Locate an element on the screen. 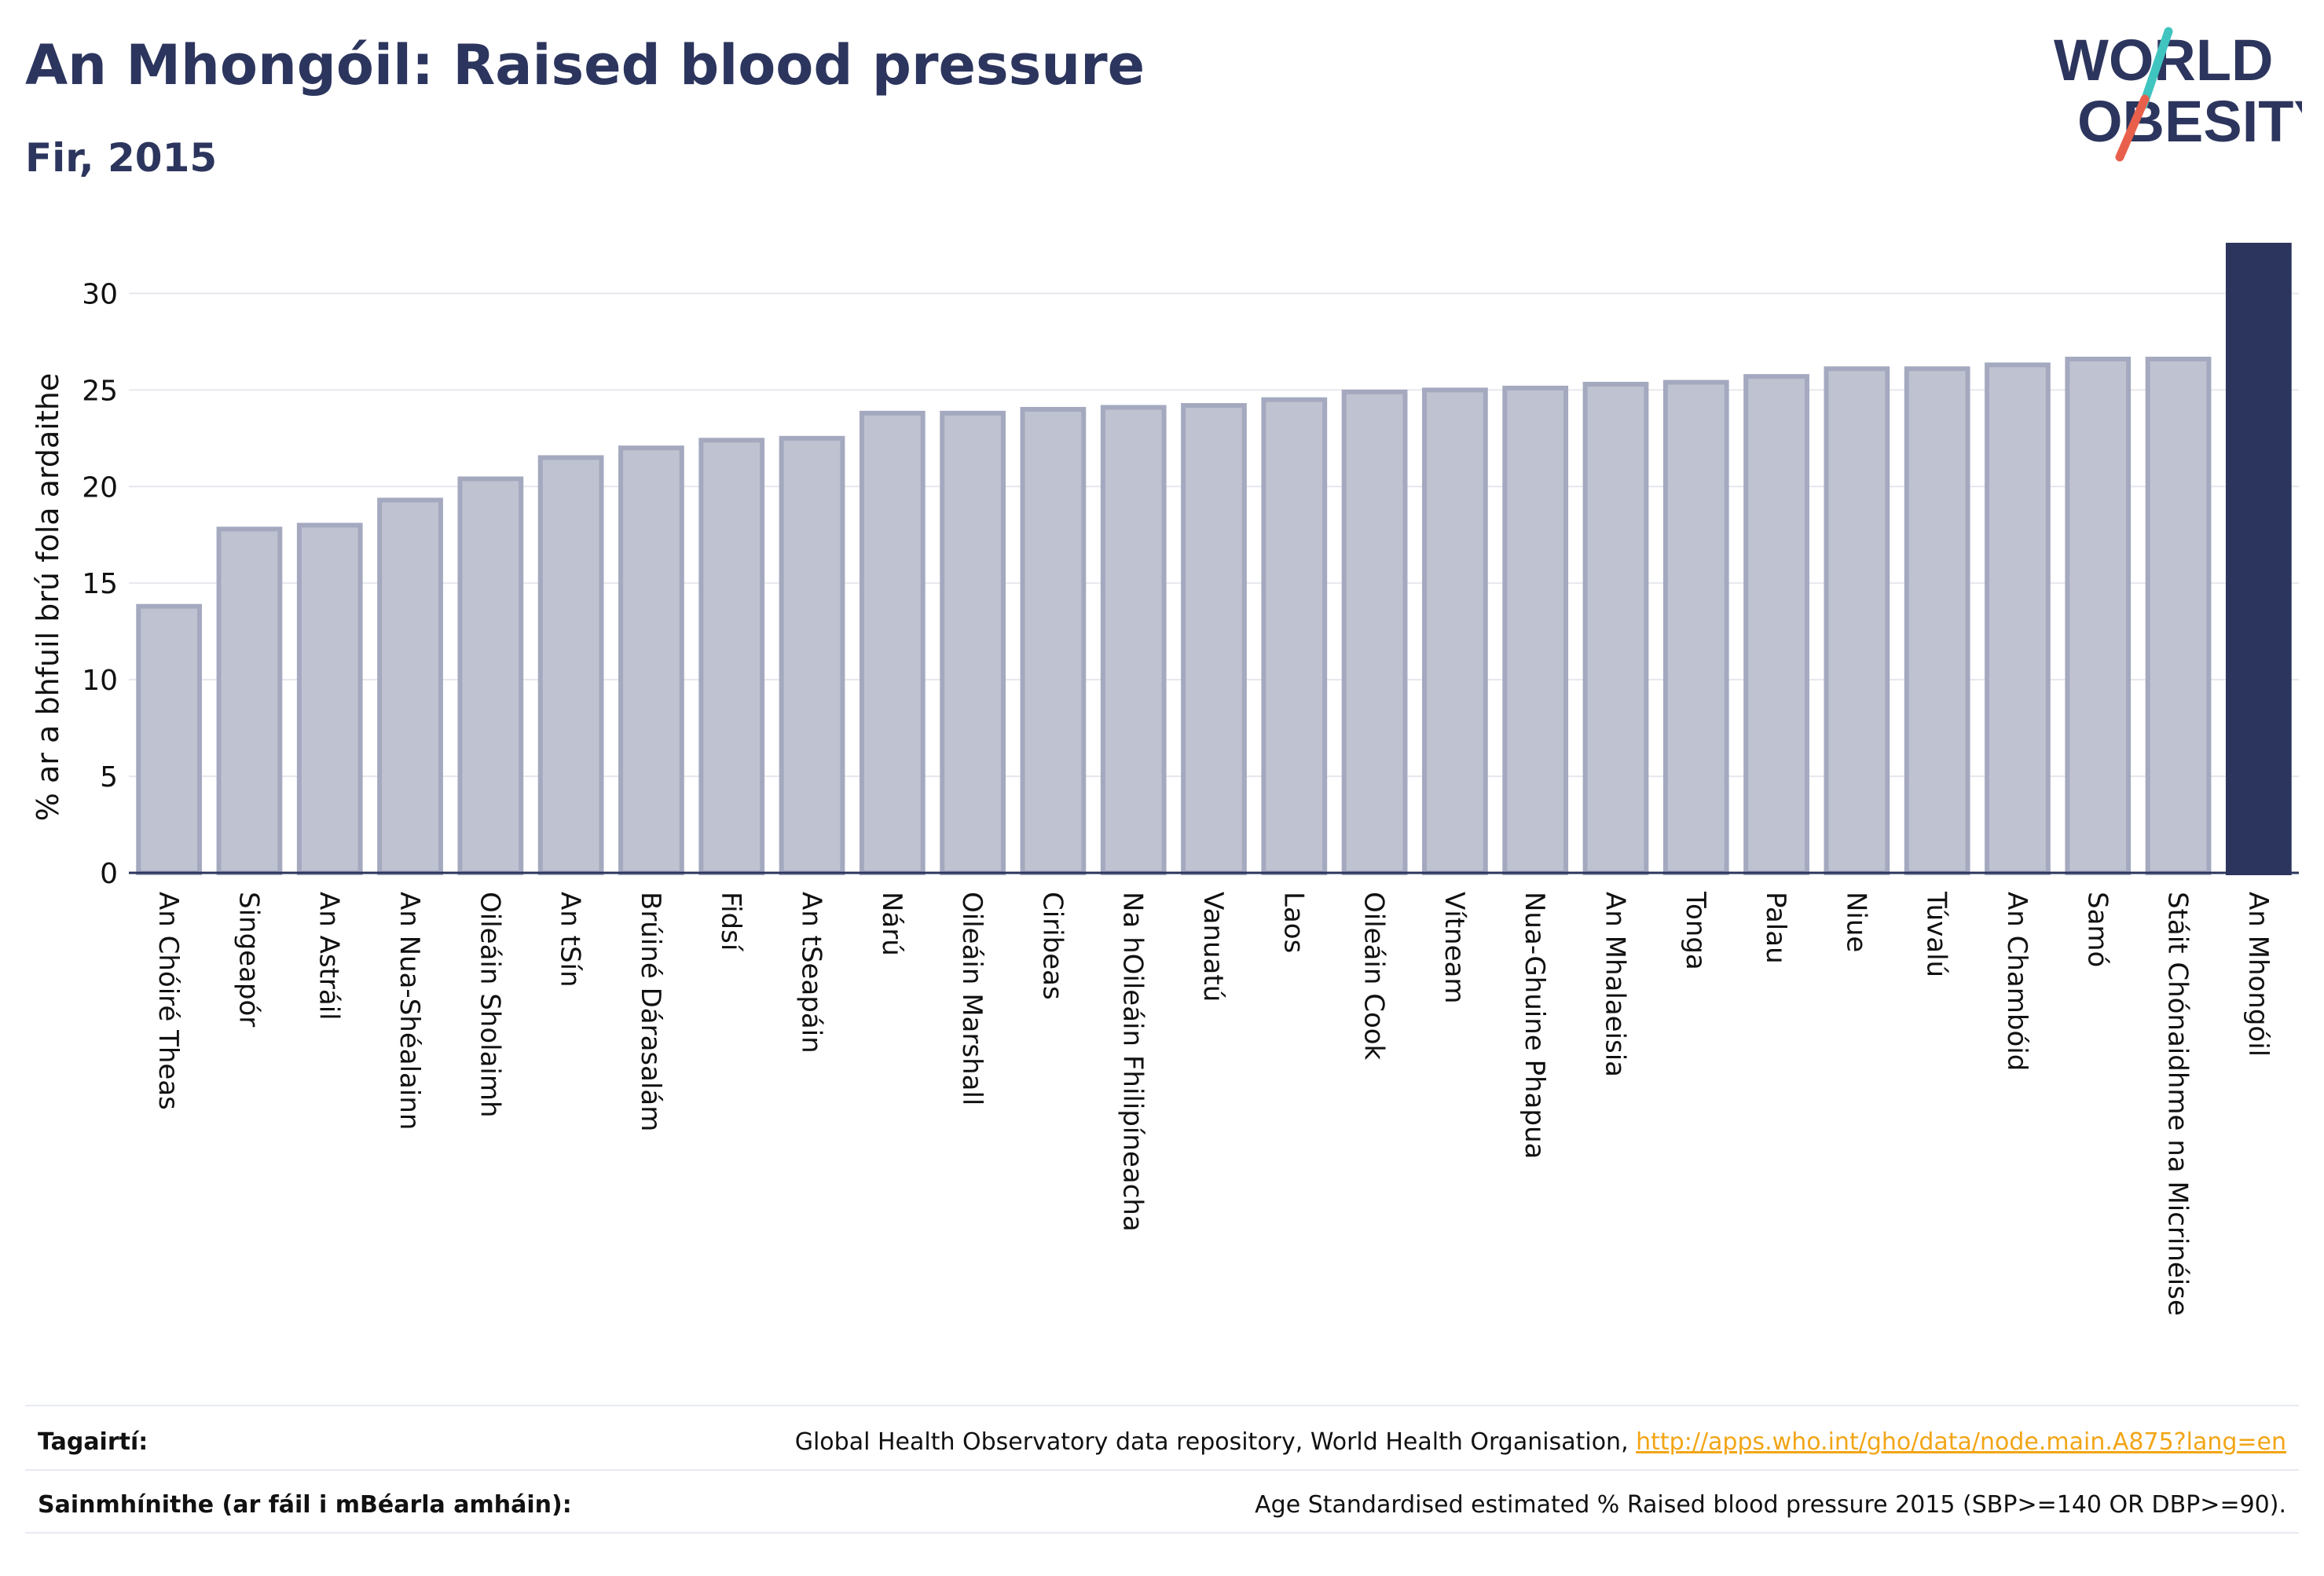 The image size is (2324, 1576). x-tick-label: An Astráil is located at coordinates (329, 956).